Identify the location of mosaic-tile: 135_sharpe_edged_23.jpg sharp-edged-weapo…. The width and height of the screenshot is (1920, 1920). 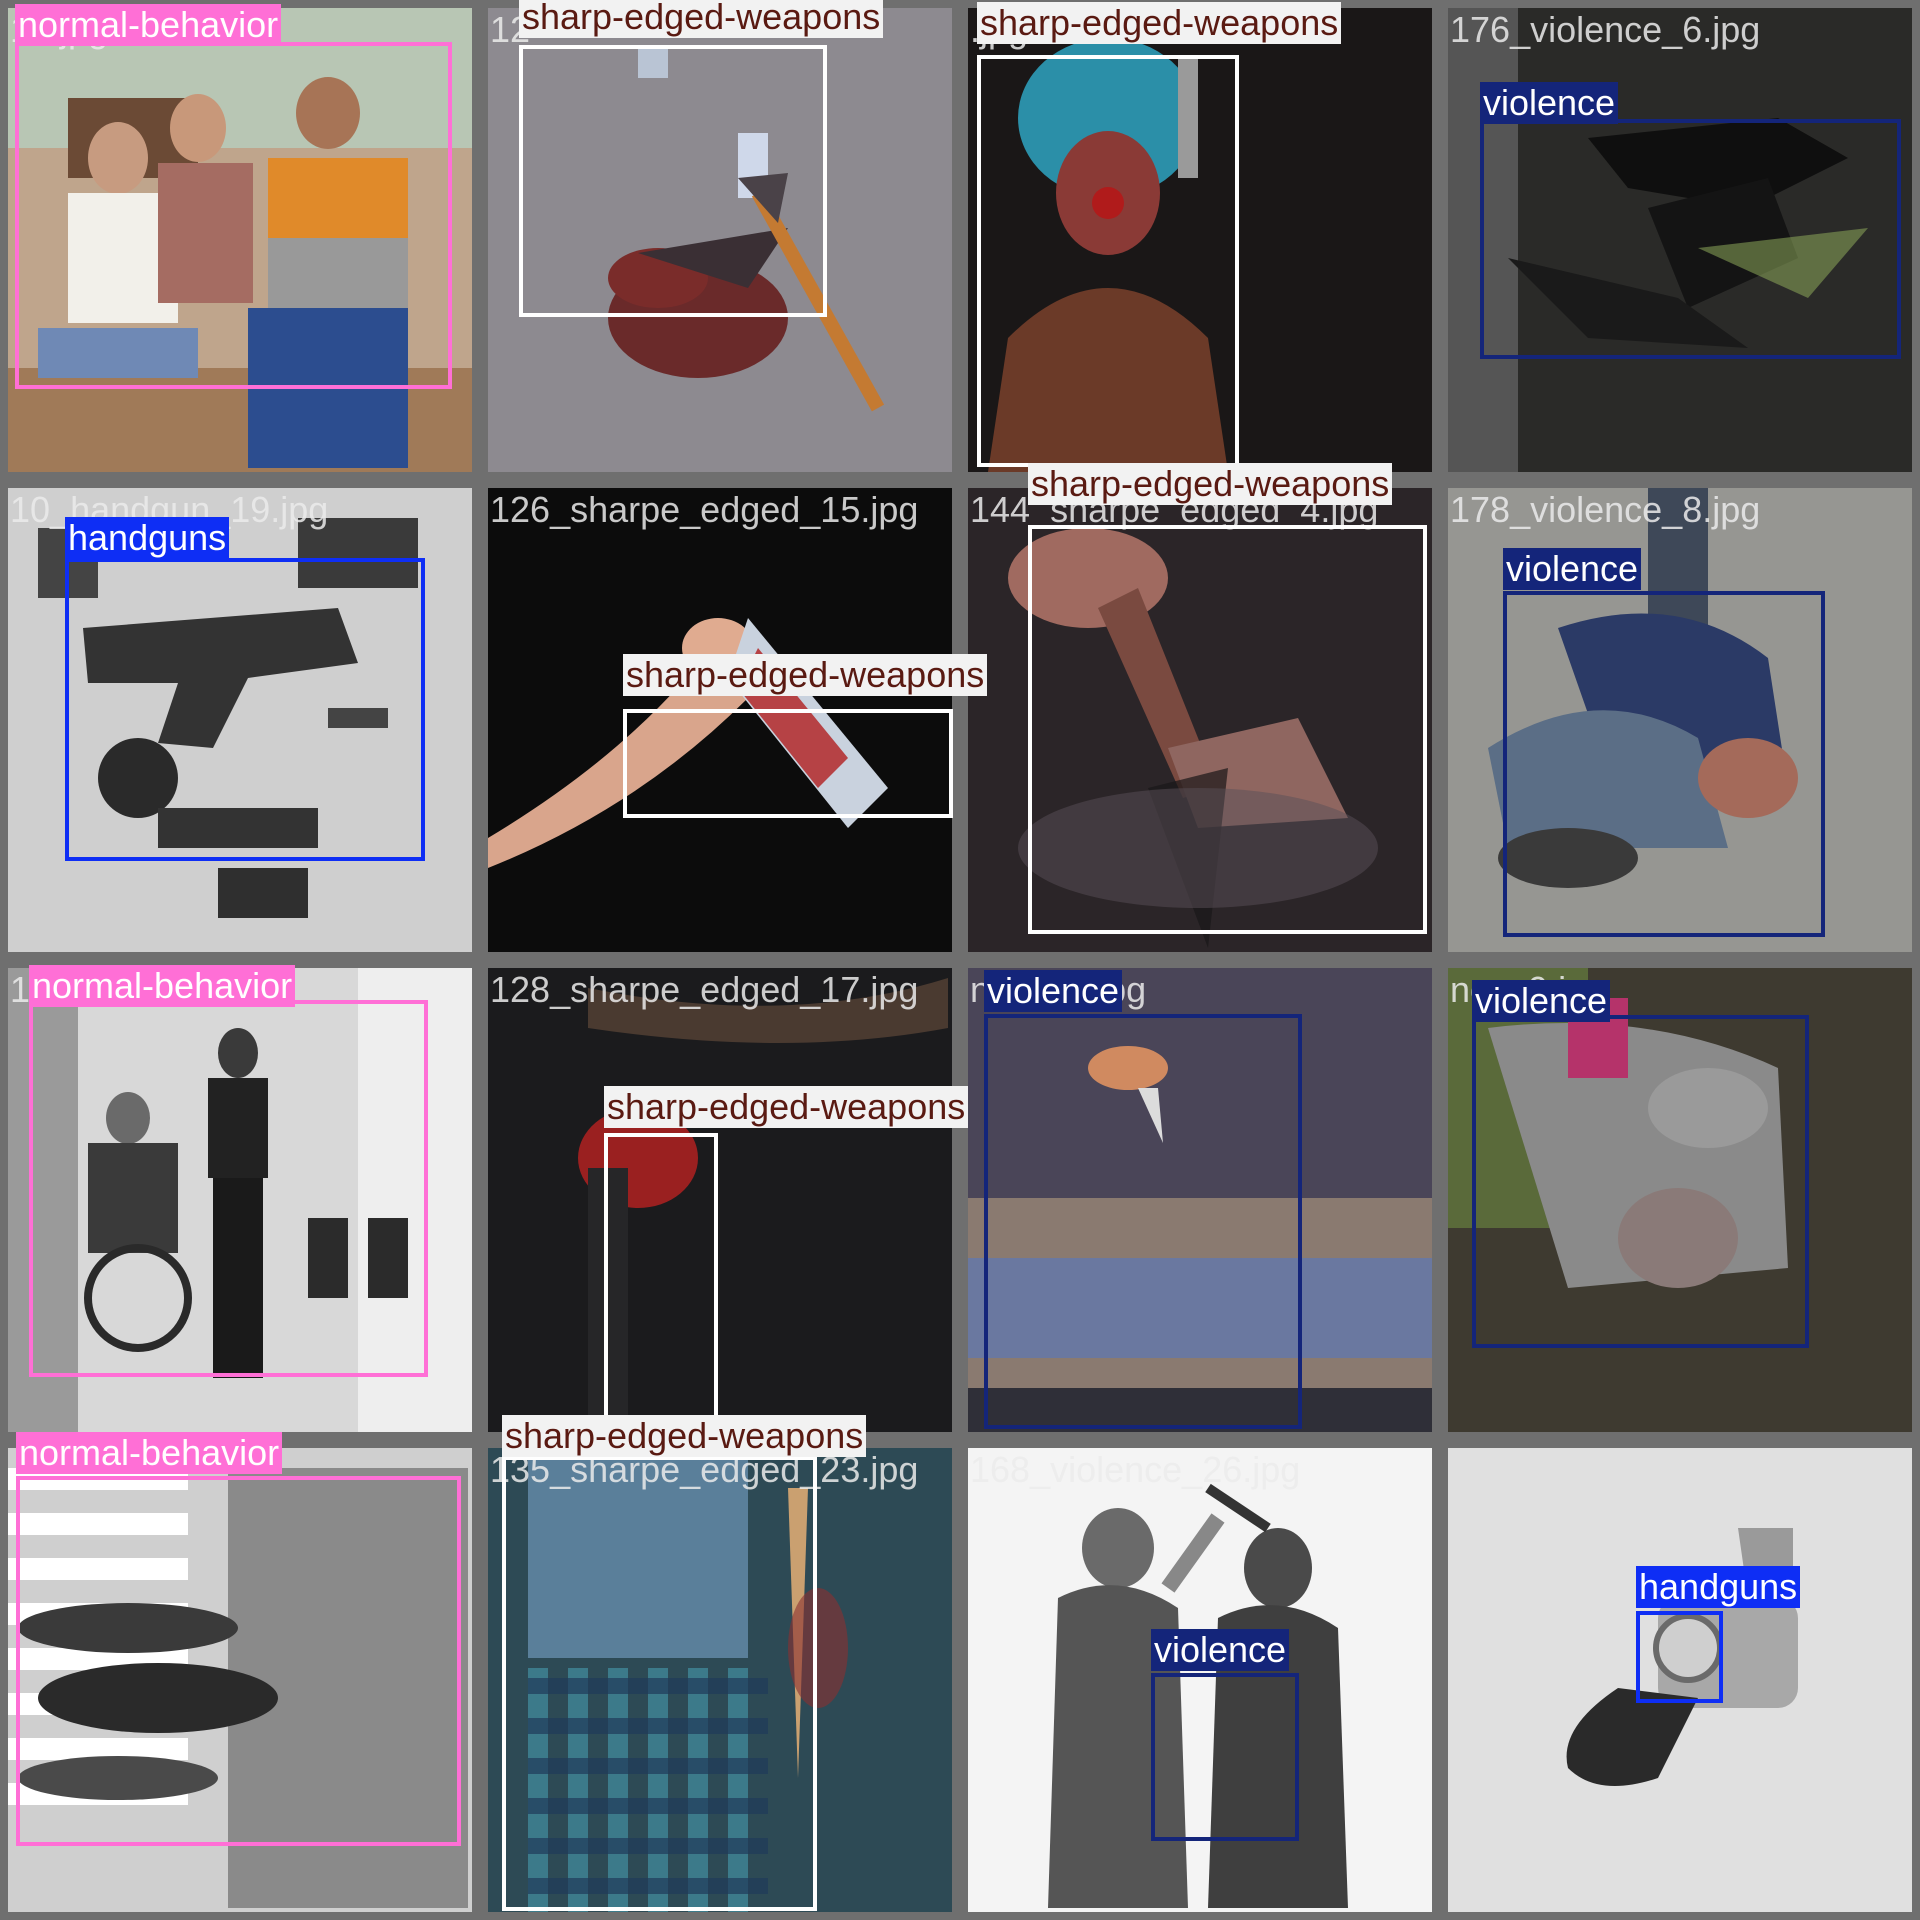
(720, 1663).